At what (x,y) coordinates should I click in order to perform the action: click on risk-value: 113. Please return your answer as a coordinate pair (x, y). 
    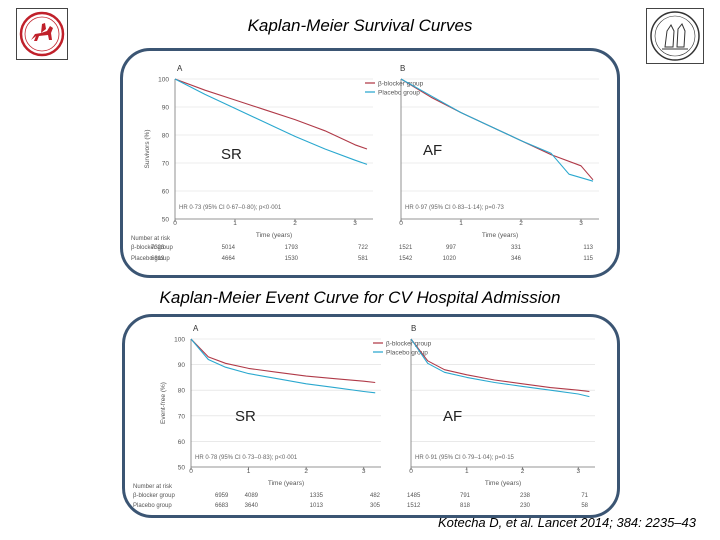
    Looking at the image, I should click on (588, 248).